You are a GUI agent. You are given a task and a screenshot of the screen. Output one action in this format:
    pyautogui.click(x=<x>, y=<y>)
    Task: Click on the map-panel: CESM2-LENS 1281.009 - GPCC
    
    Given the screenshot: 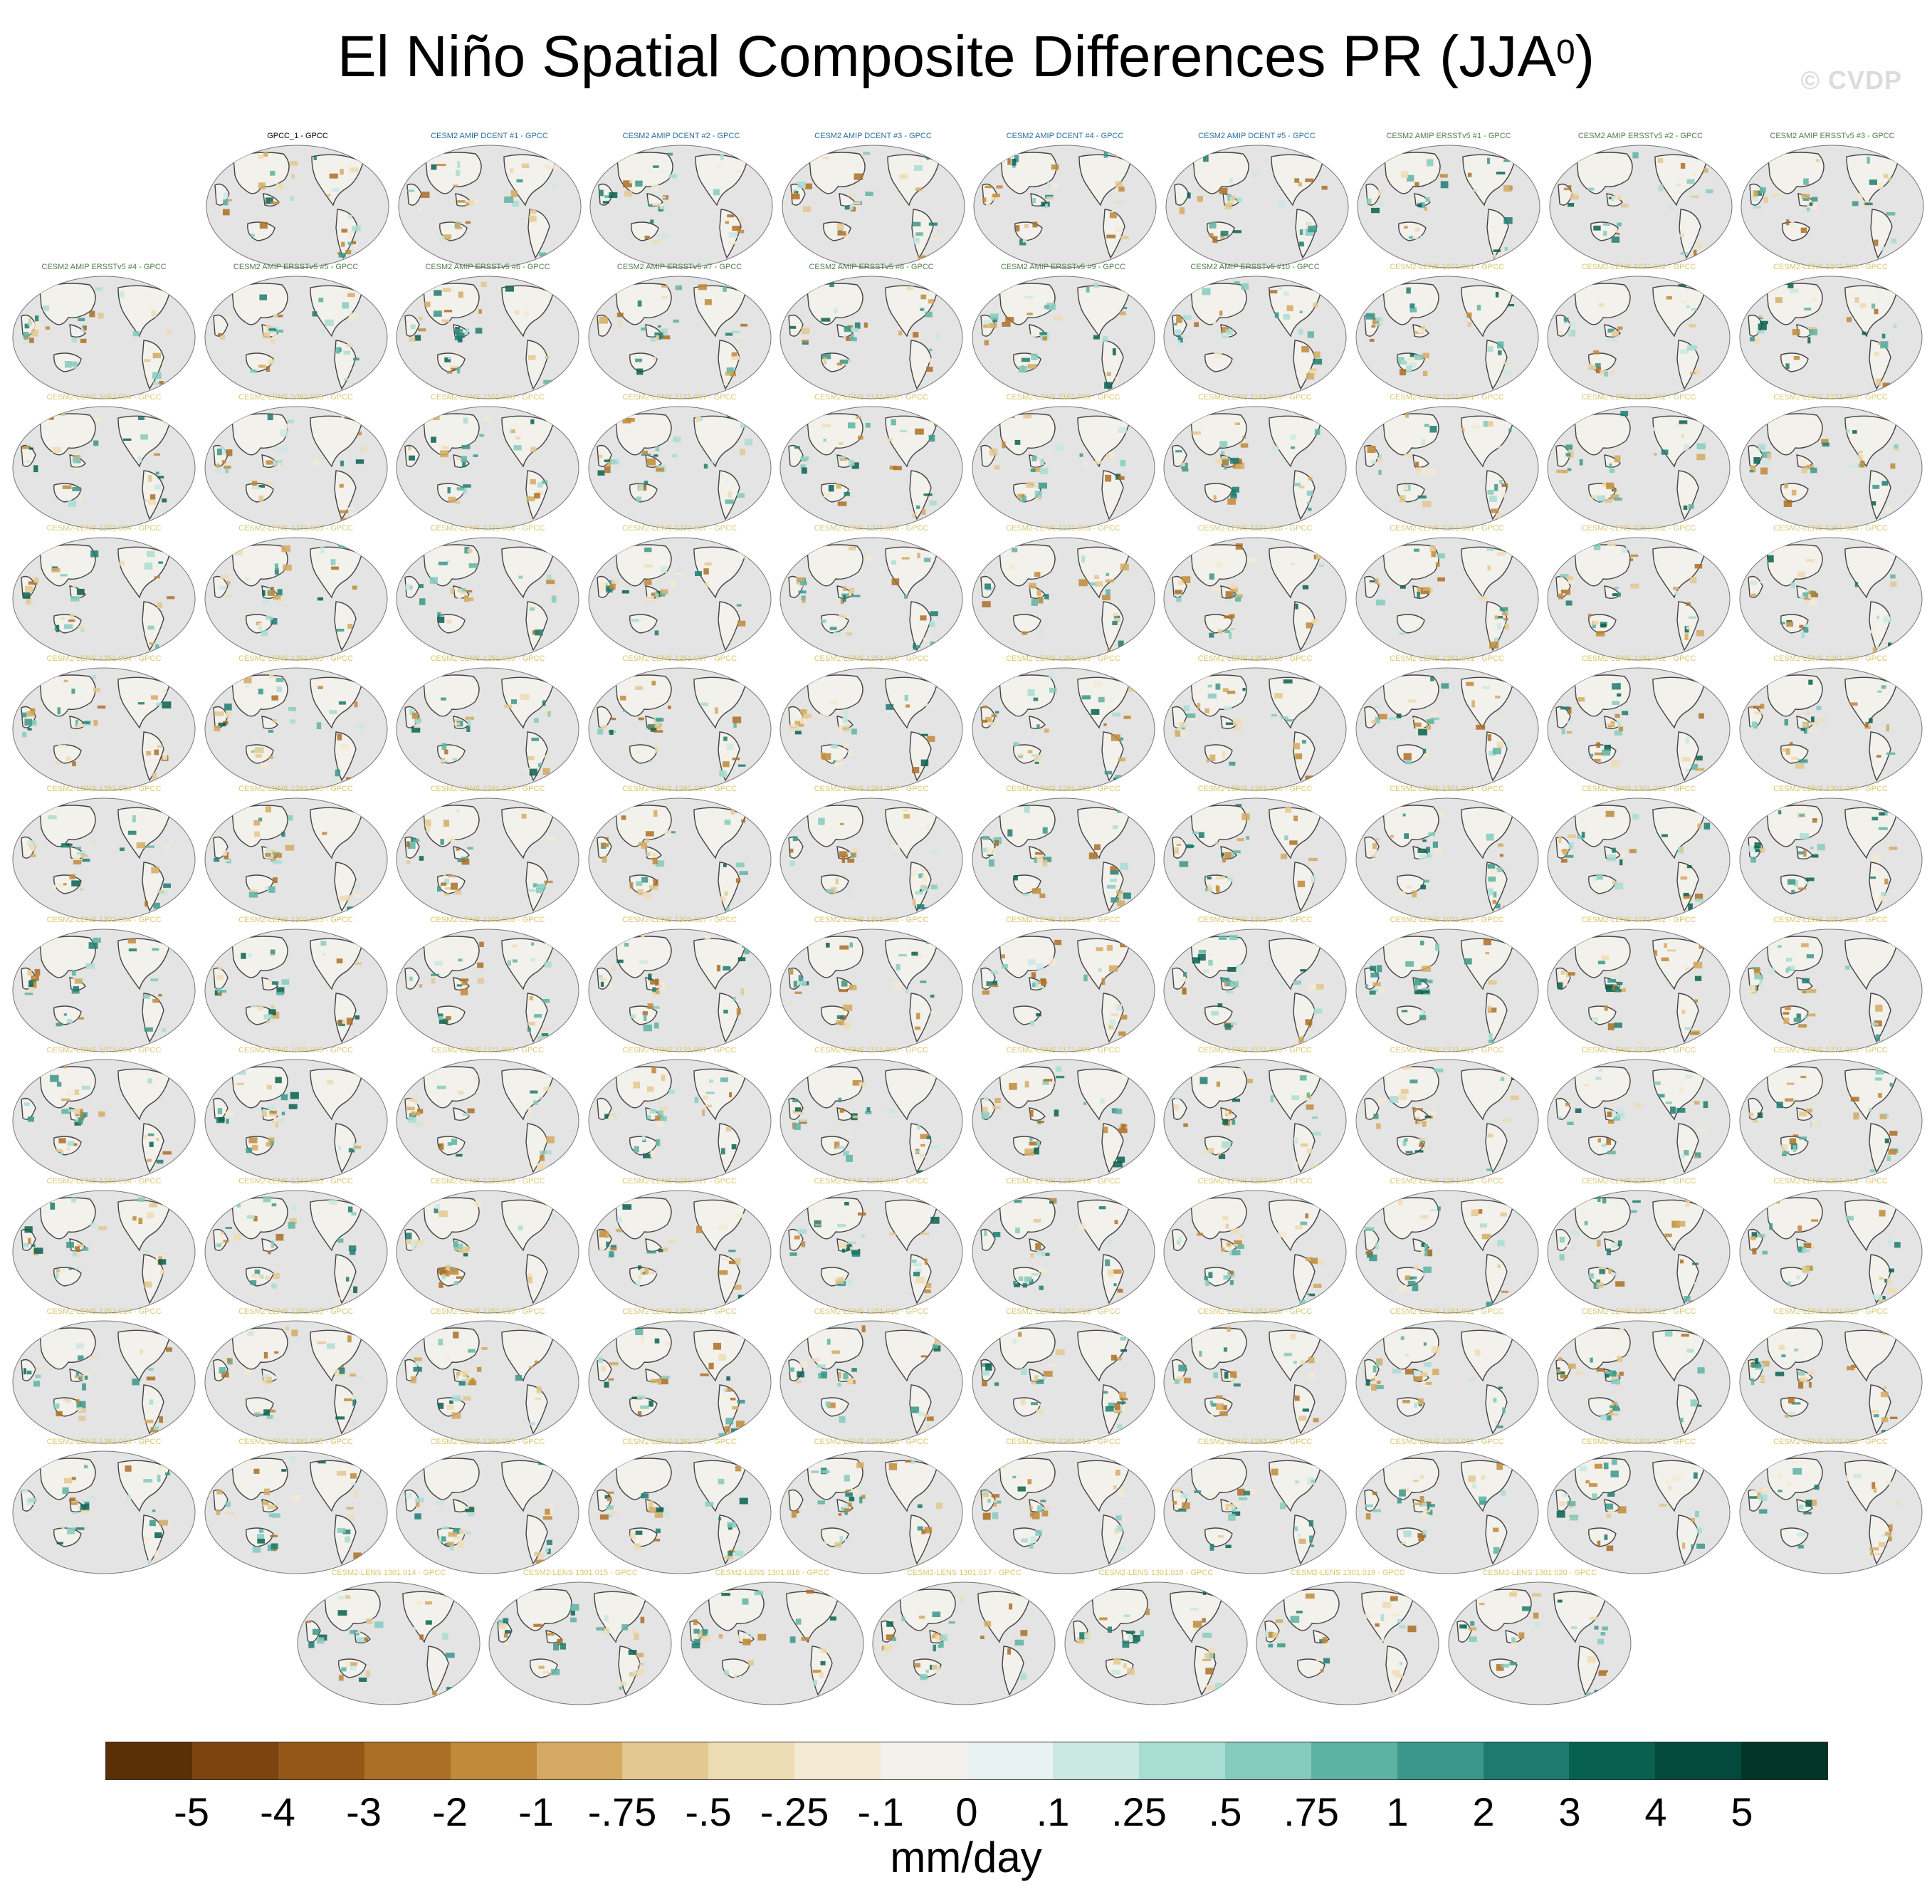 What is the action you would take?
    pyautogui.click(x=1063, y=855)
    